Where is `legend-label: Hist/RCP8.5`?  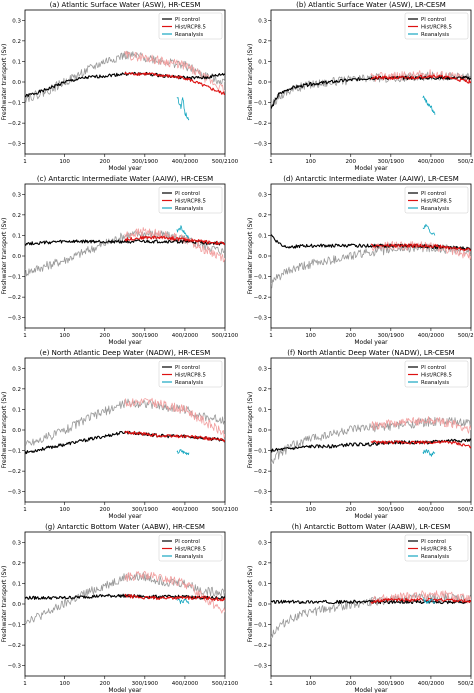 legend-label: Hist/RCP8.5 is located at coordinates (436, 28).